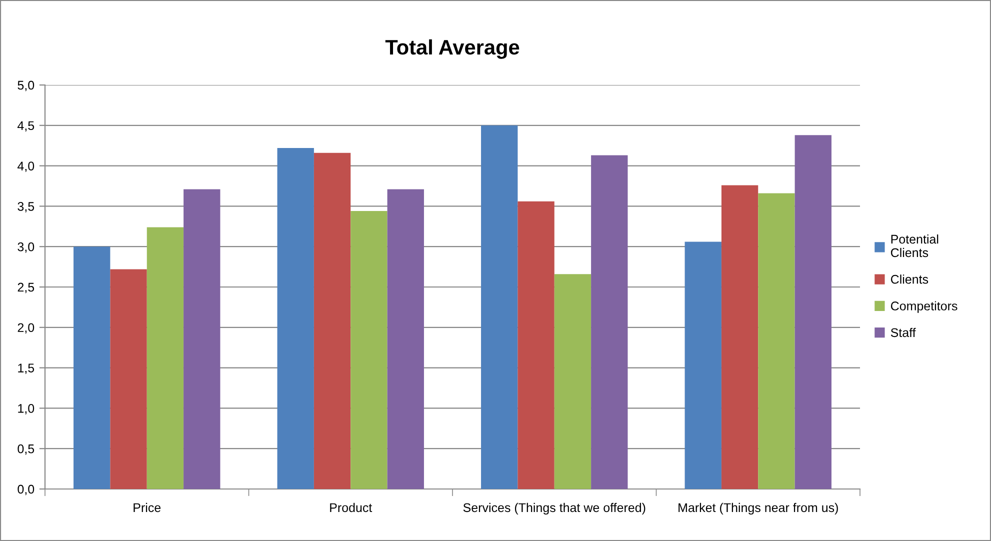  Describe the element at coordinates (25, 167) in the screenshot. I see `y-tick-label: 4,0` at that location.